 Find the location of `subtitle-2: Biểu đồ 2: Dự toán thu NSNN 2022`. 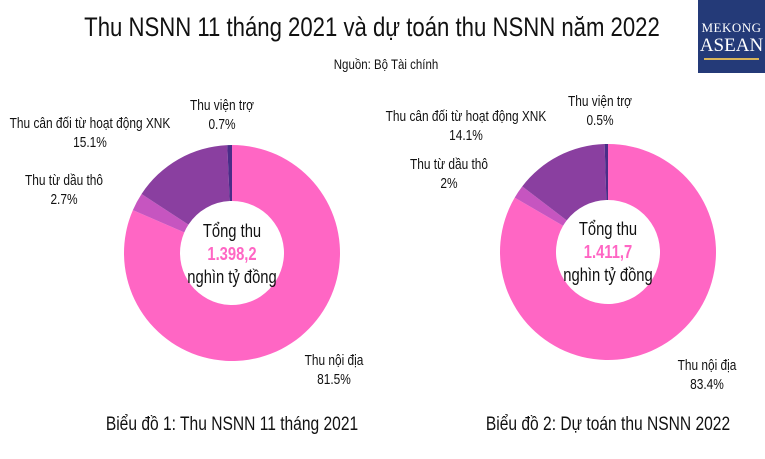

subtitle-2: Biểu đồ 2: Dự toán thu NSNN 2022 is located at coordinates (608, 424).